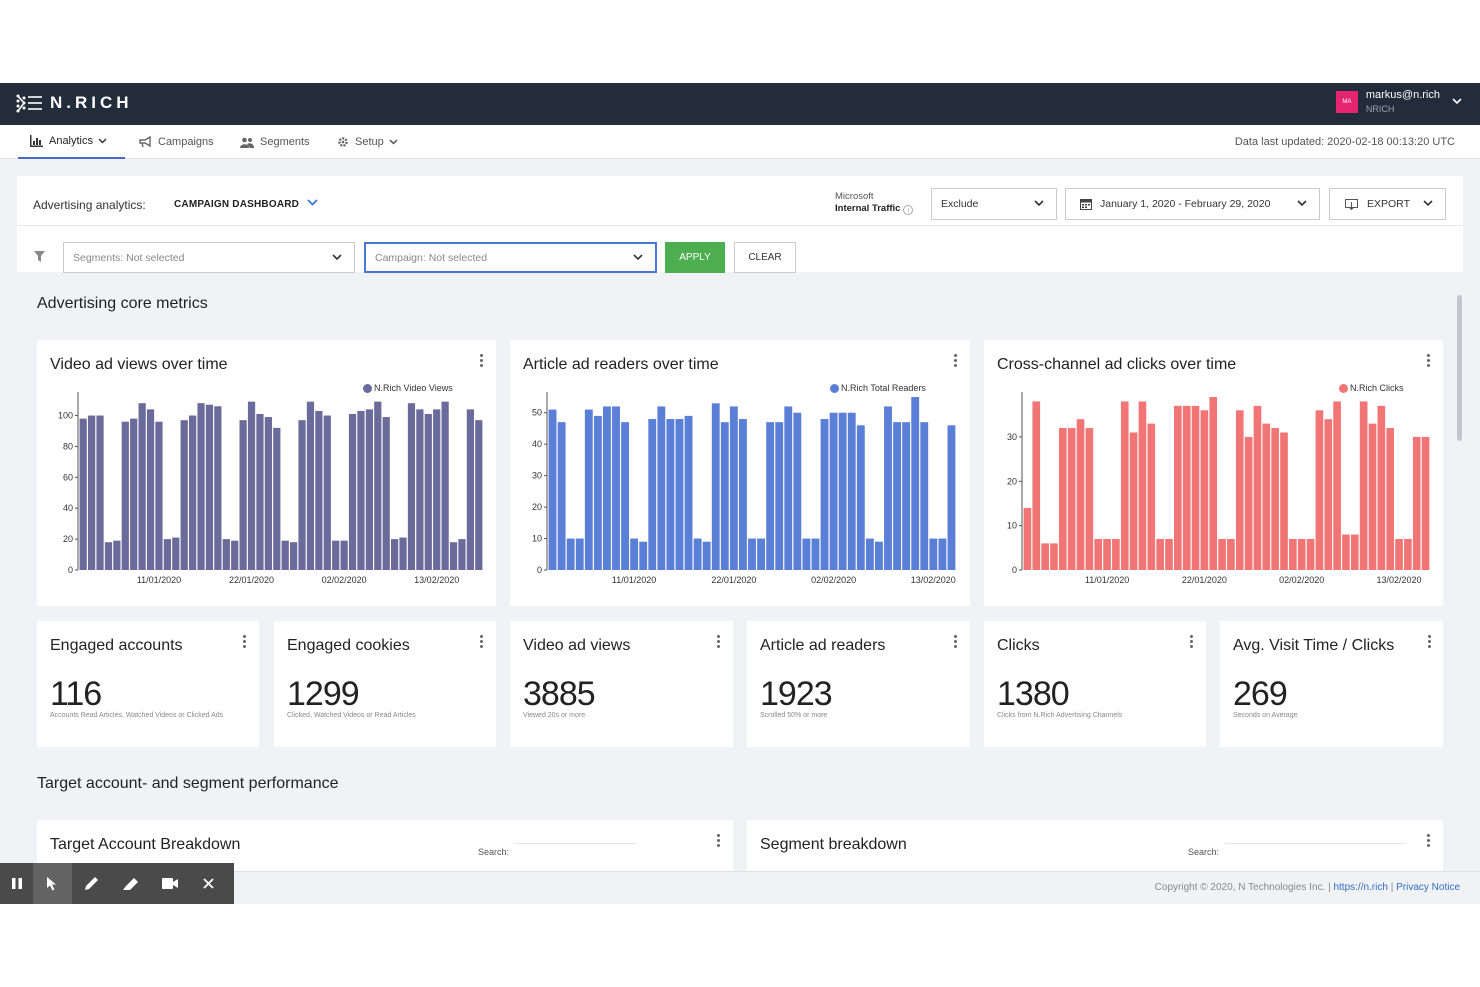 Image resolution: width=1480 pixels, height=987 pixels. Describe the element at coordinates (169, 883) in the screenshot. I see `camera-tool` at that location.